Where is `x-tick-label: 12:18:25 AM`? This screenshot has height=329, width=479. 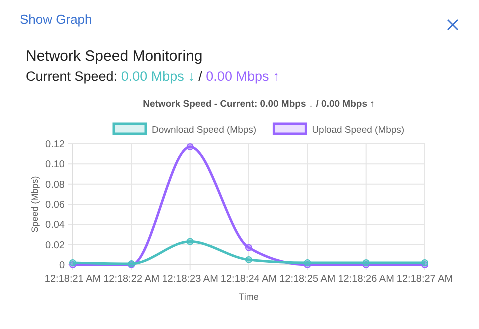 x-tick-label: 12:18:25 AM is located at coordinates (308, 279).